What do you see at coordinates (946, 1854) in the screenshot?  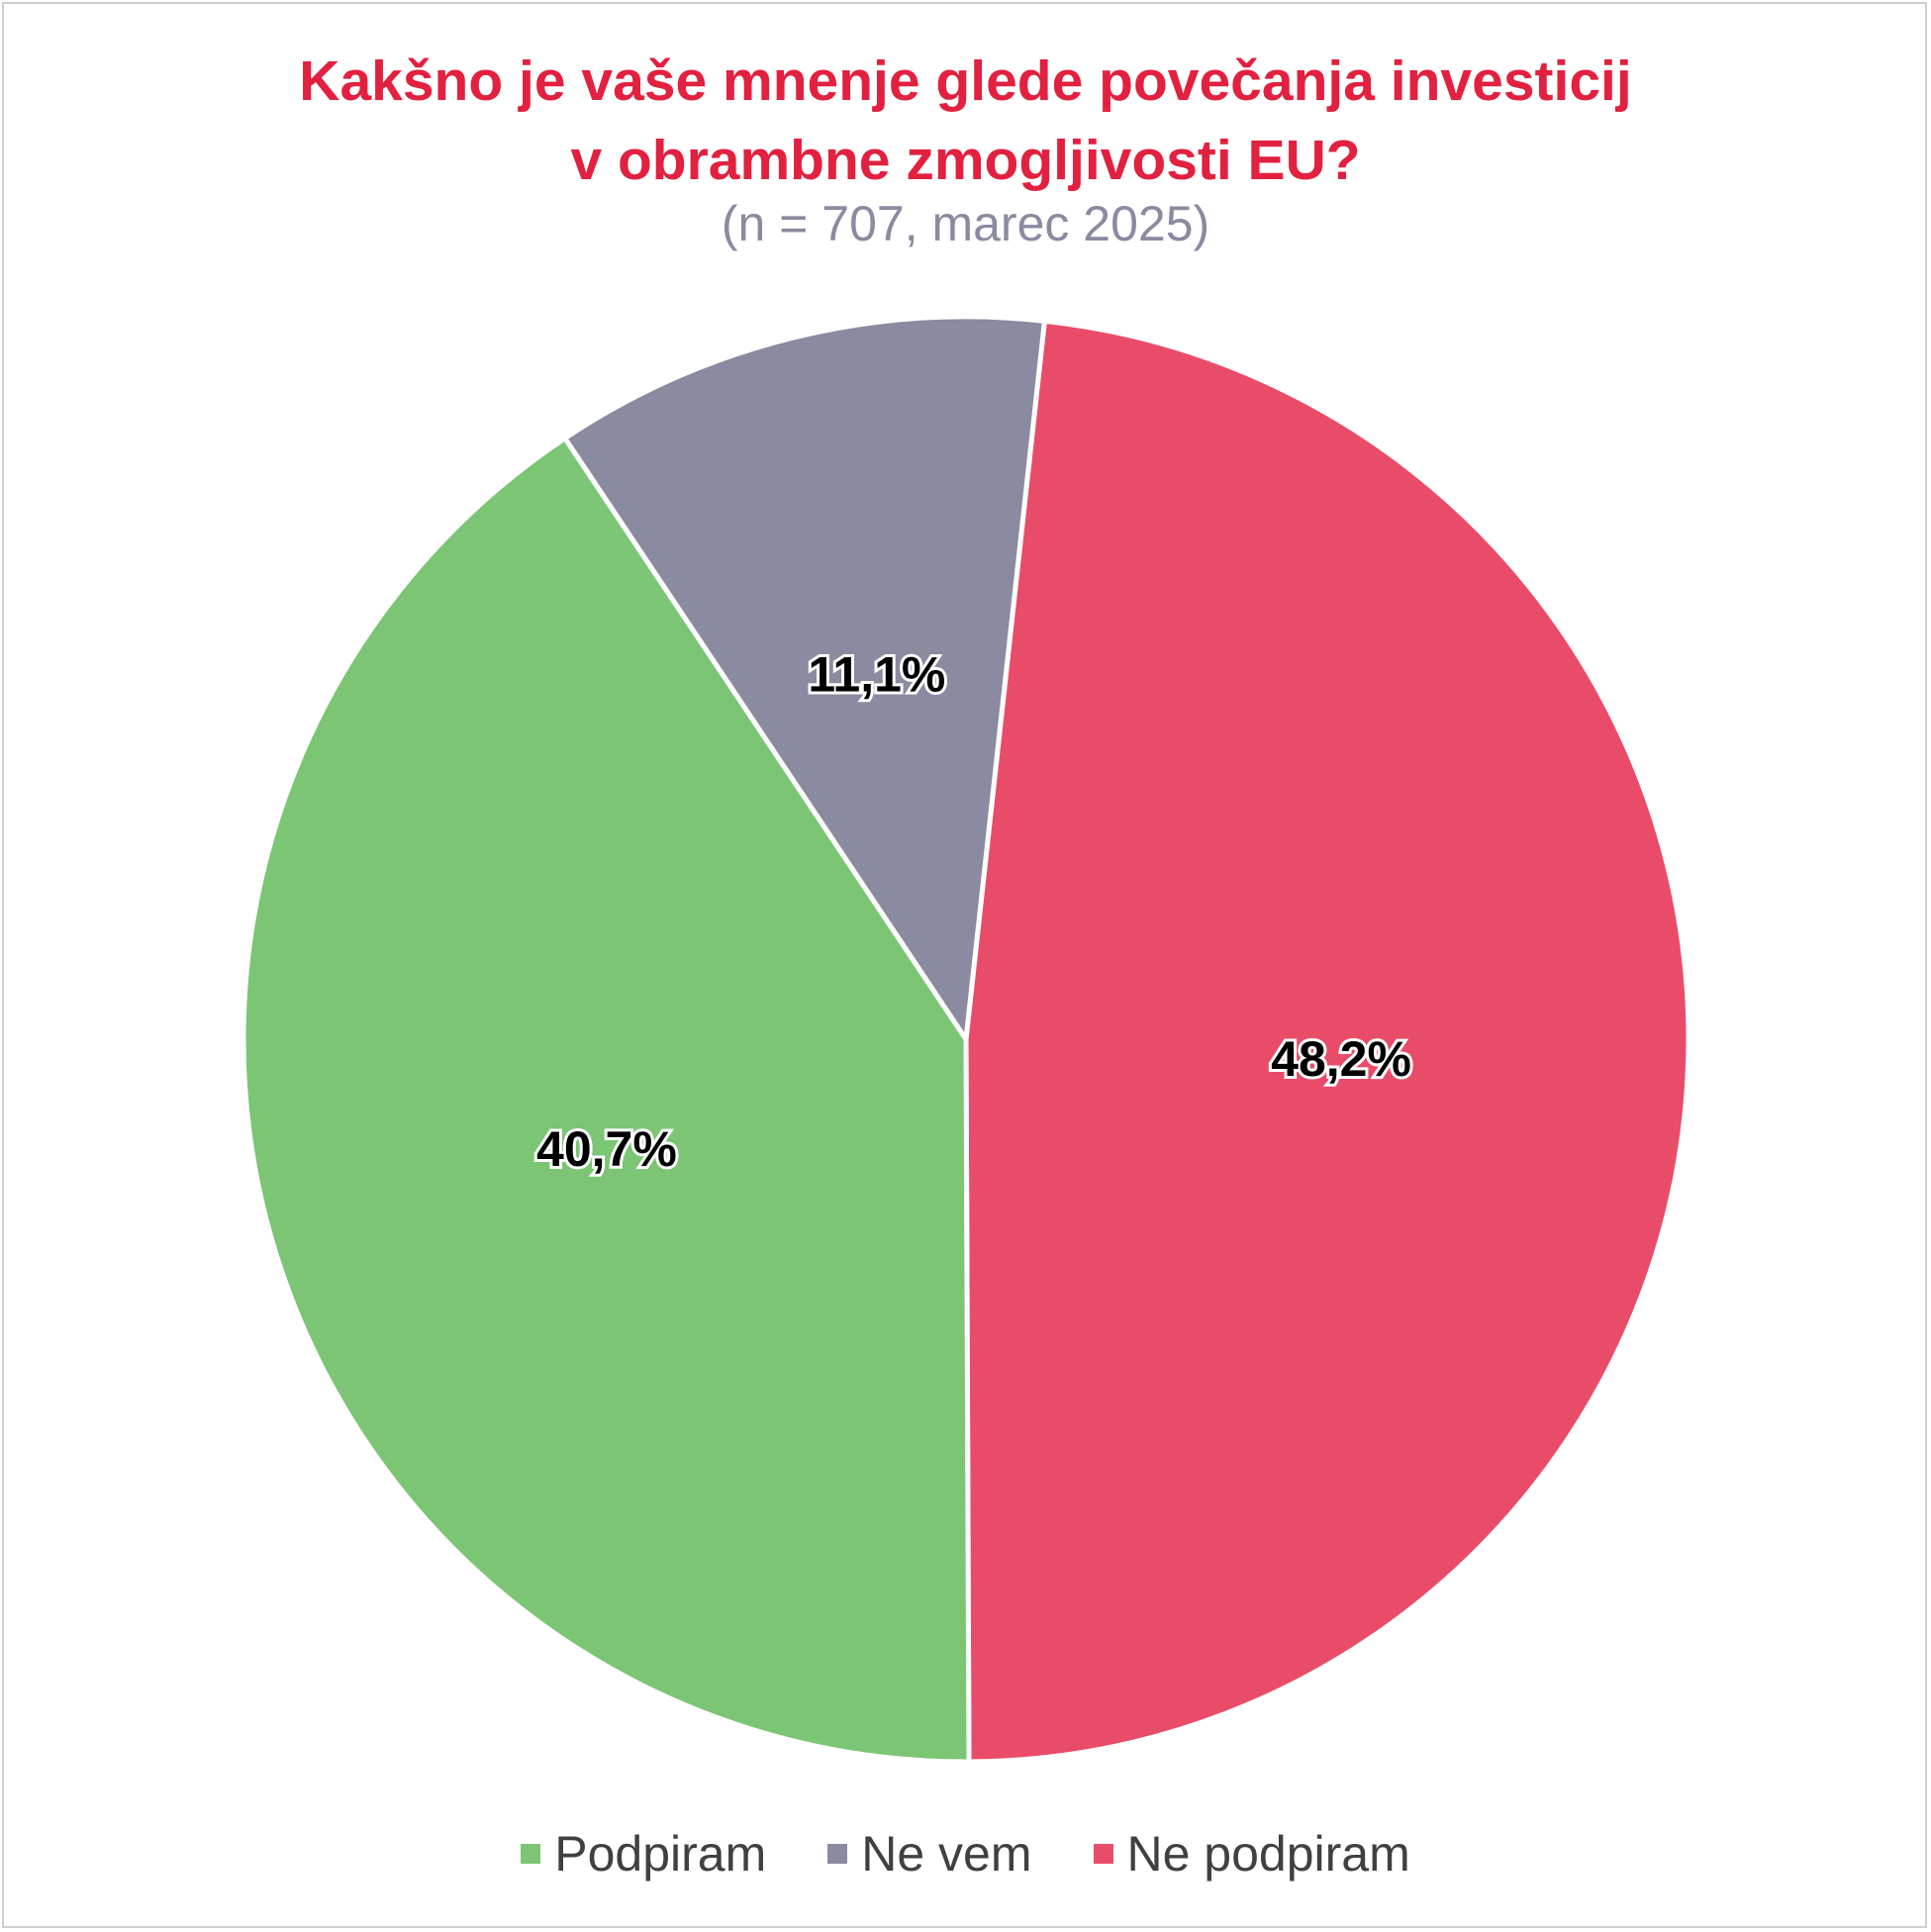 I see `legend-label-ne-vem: Ne vem` at bounding box center [946, 1854].